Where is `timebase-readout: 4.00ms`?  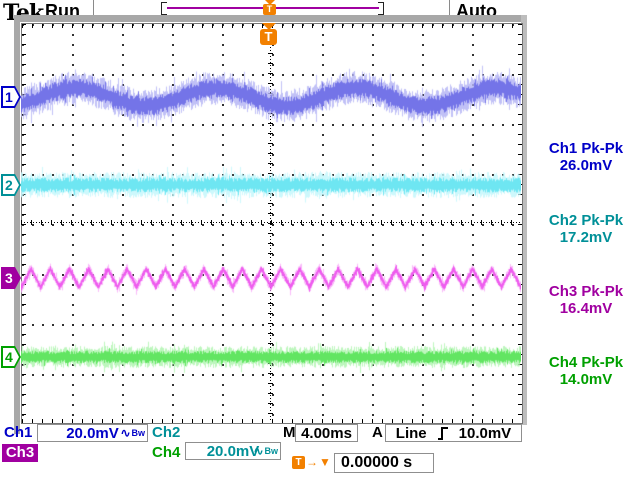
timebase-readout: 4.00ms is located at coordinates (326, 433).